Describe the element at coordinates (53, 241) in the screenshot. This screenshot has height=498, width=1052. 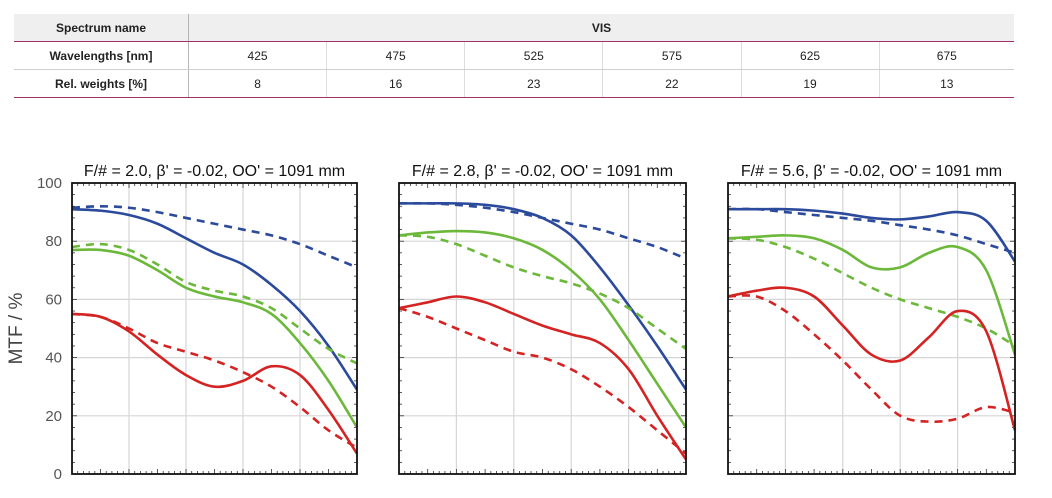
I see `y-tick-label: 80` at that location.